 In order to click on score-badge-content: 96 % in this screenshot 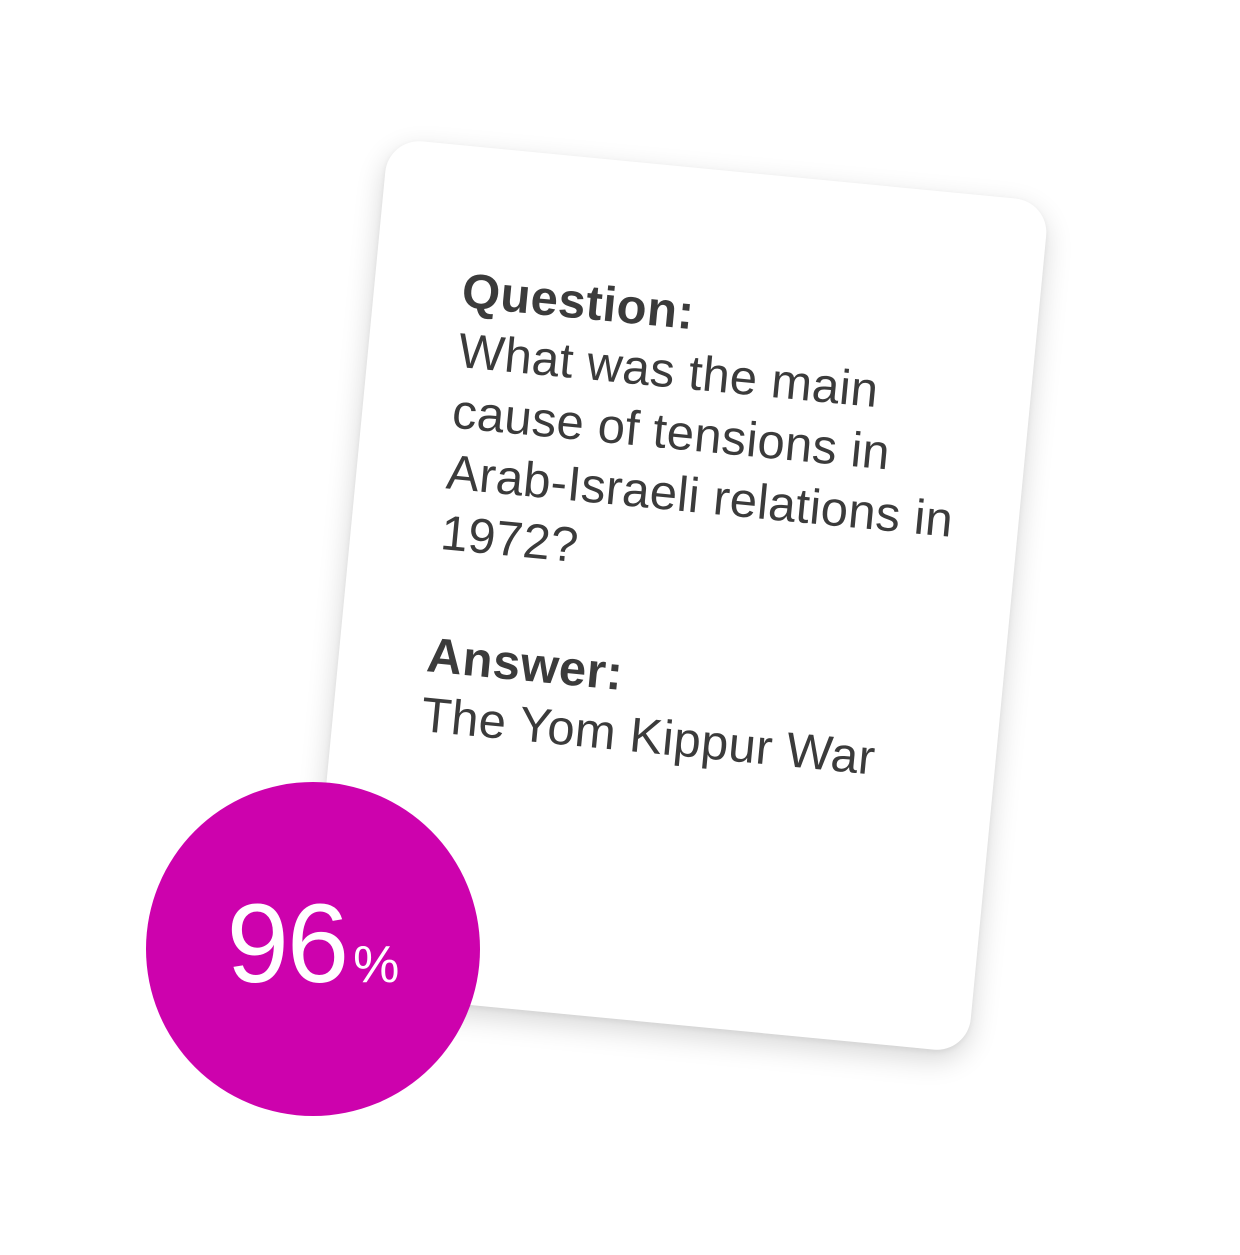, I will do `click(313, 944)`.